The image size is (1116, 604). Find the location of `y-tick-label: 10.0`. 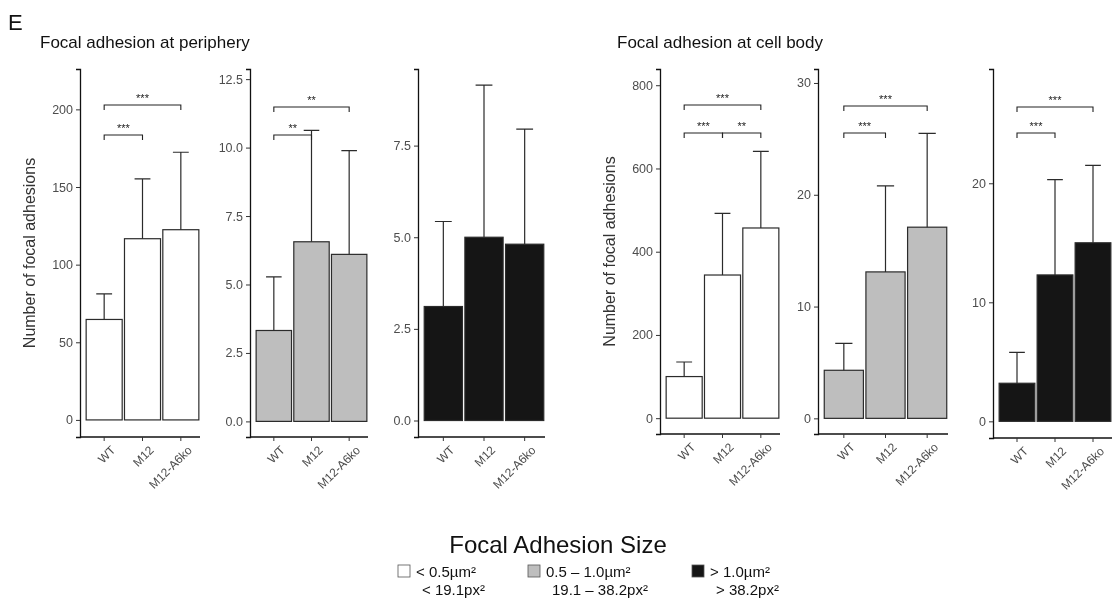

y-tick-label: 10.0 is located at coordinates (231, 148).